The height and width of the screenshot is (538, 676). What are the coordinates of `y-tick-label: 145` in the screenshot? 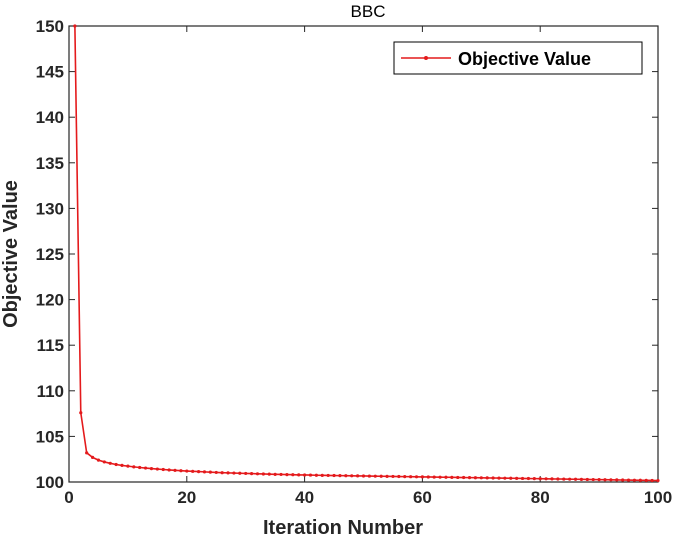 It's located at (50, 72).